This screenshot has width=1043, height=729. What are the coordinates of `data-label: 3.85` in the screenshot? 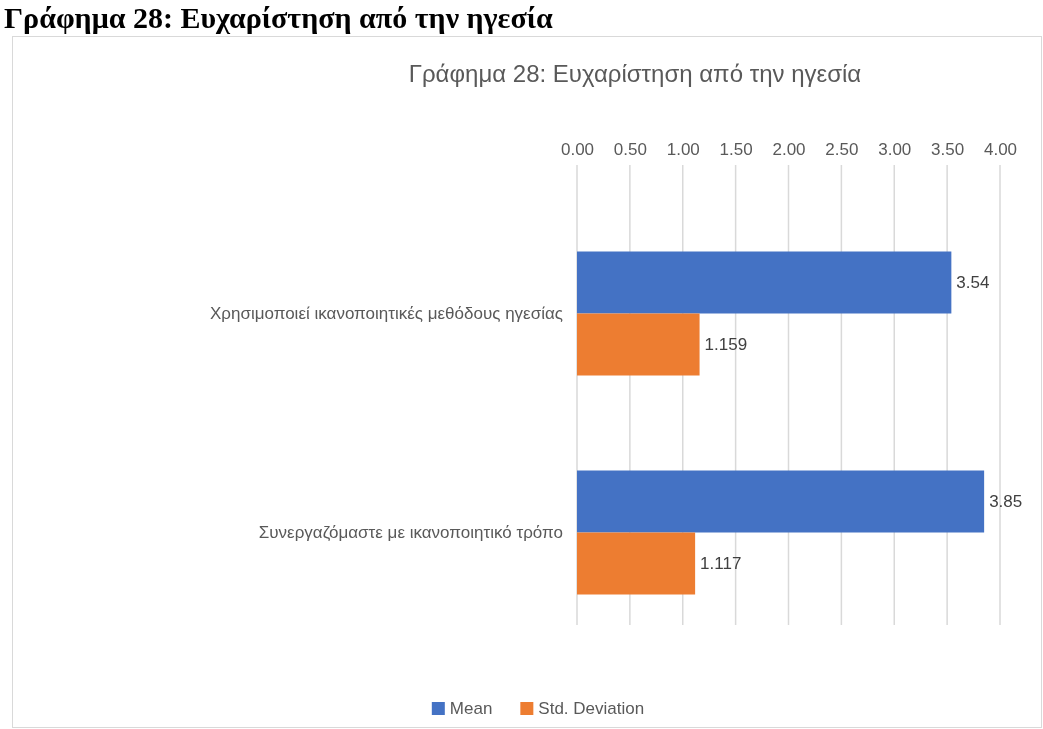 It's located at (1006, 502).